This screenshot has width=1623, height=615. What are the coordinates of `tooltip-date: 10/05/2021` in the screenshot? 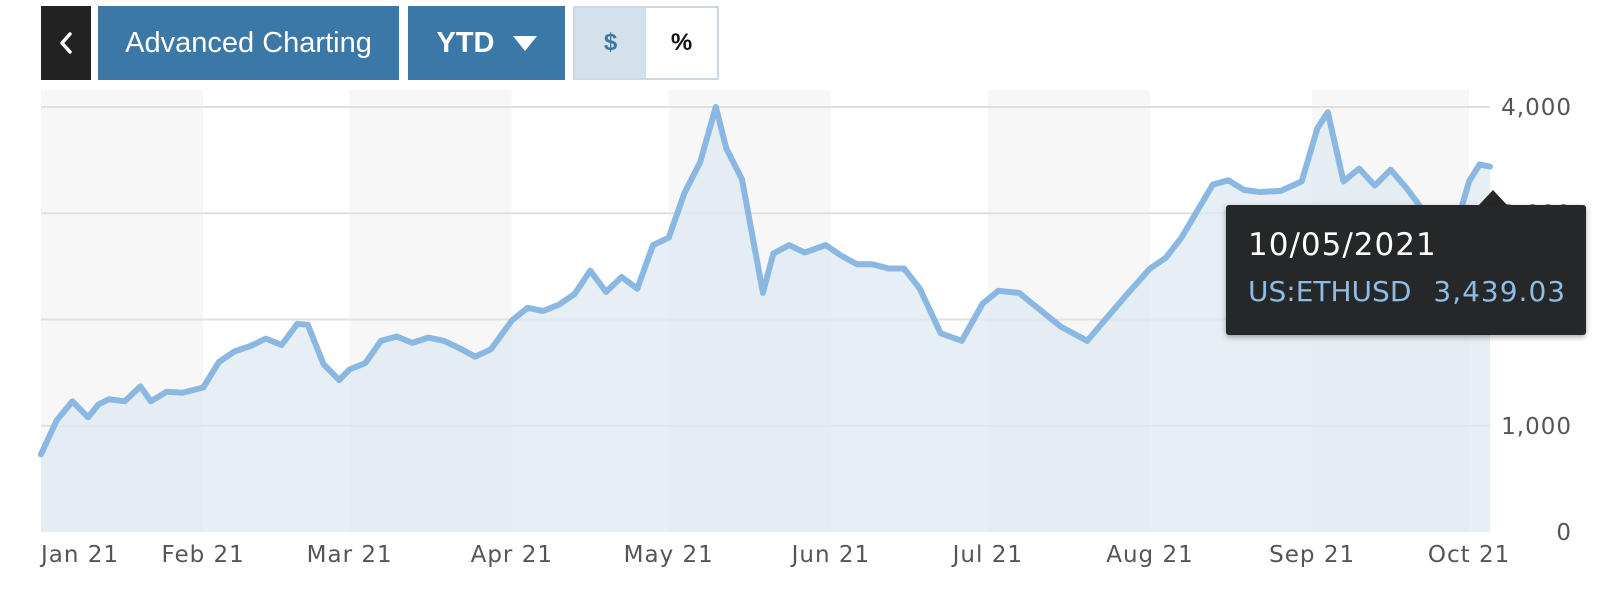 It's located at (1342, 245).